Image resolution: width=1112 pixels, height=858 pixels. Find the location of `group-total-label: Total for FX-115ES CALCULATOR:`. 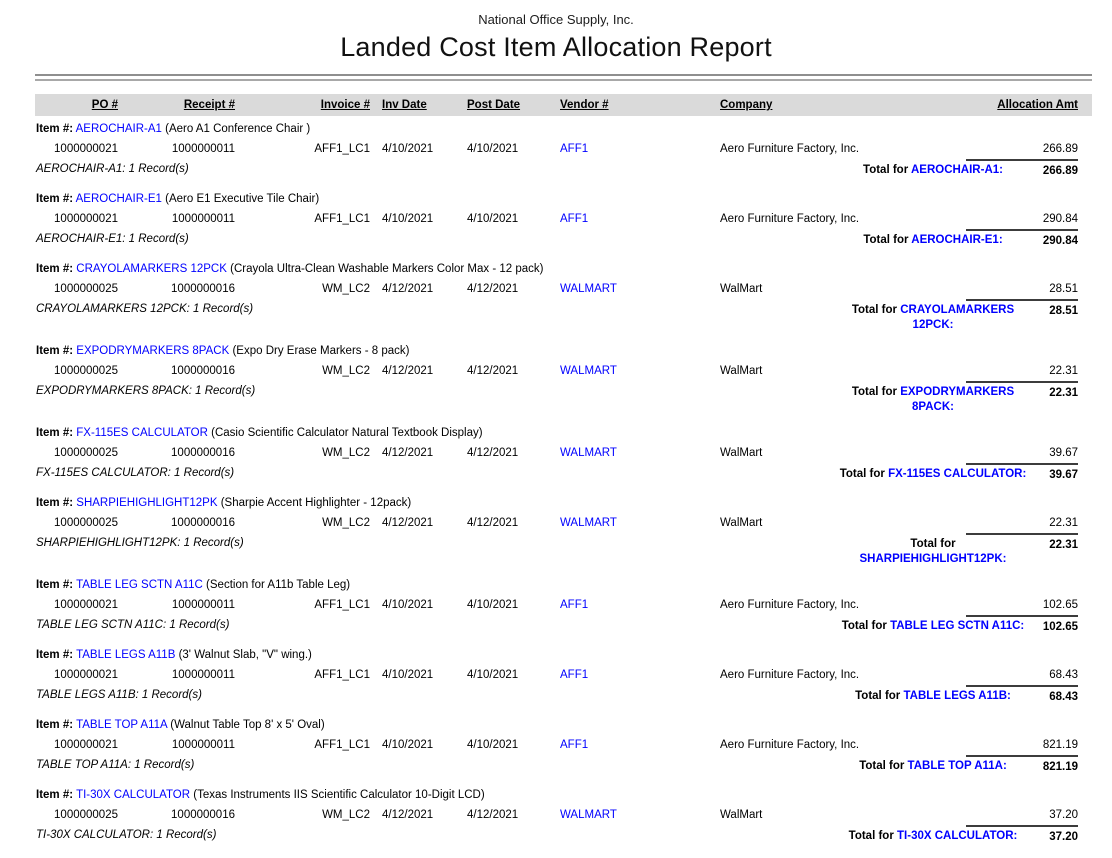

group-total-label: Total for FX-115ES CALCULATOR: is located at coordinates (933, 472).